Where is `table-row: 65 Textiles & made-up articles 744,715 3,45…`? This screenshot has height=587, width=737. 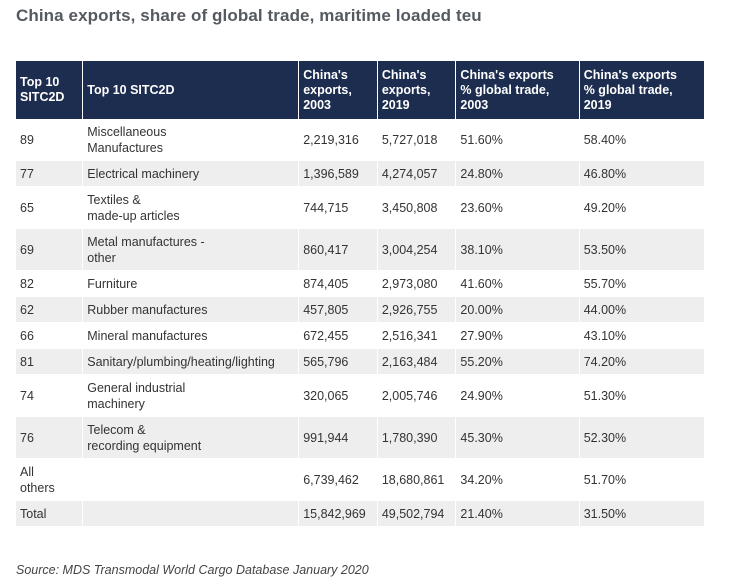
table-row: 65 Textiles & made-up articles 744,715 3,45… is located at coordinates (360, 208).